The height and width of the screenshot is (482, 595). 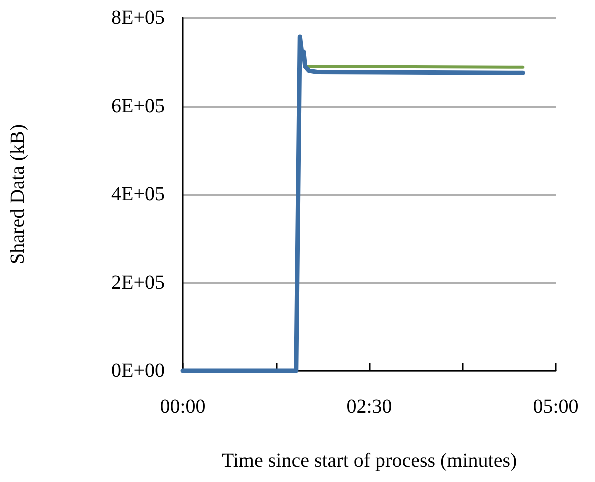 I want to click on y-tick-label: 2E+05, so click(x=138, y=283).